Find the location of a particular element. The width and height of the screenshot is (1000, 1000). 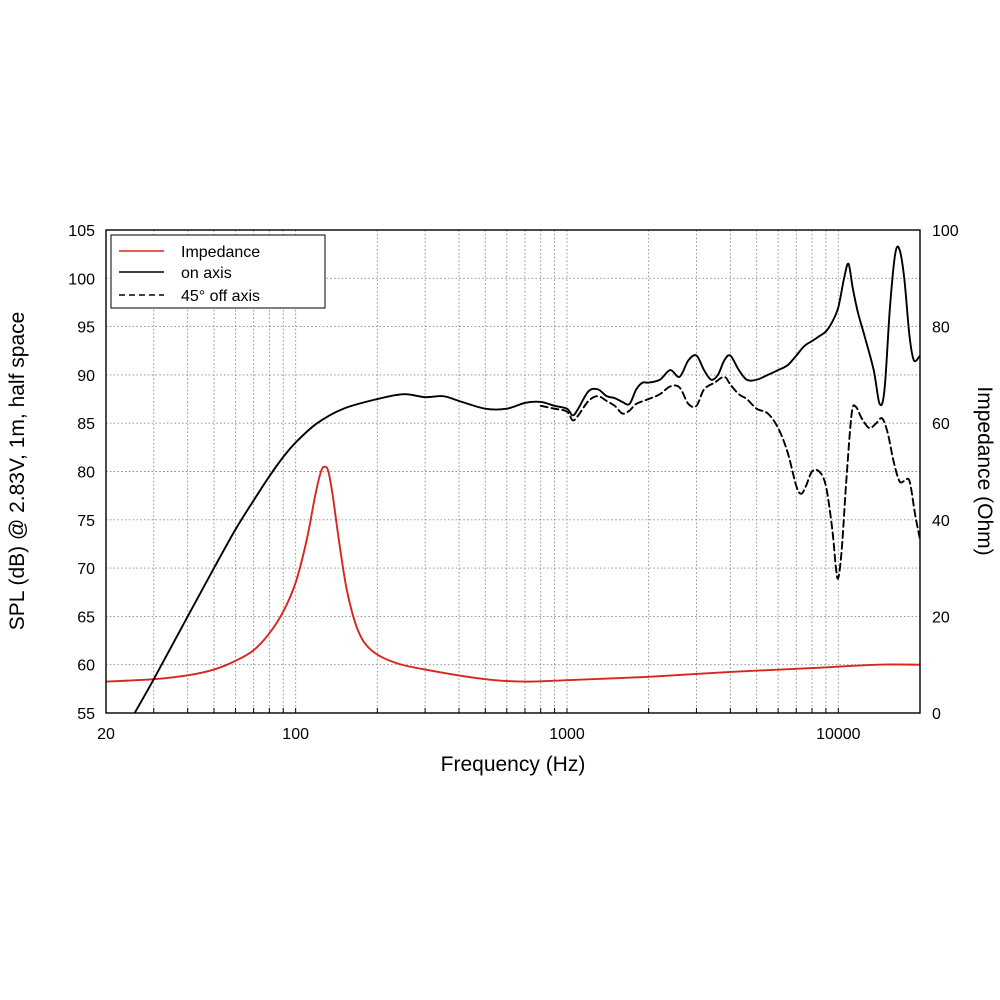

y-right-tick-label: 40 is located at coordinates (941, 521).